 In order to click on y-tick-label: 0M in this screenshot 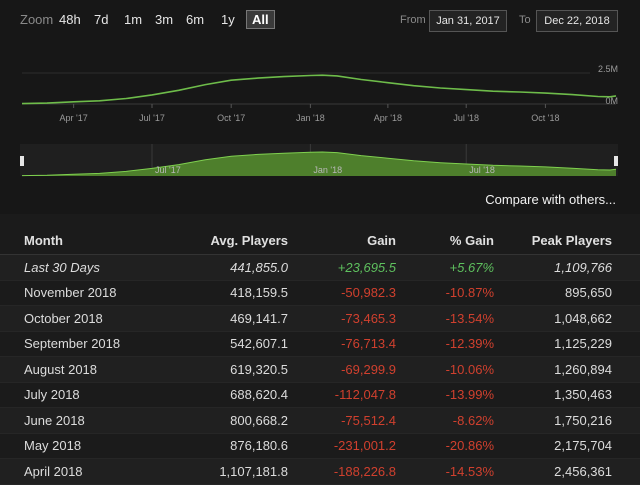, I will do `click(611, 101)`.